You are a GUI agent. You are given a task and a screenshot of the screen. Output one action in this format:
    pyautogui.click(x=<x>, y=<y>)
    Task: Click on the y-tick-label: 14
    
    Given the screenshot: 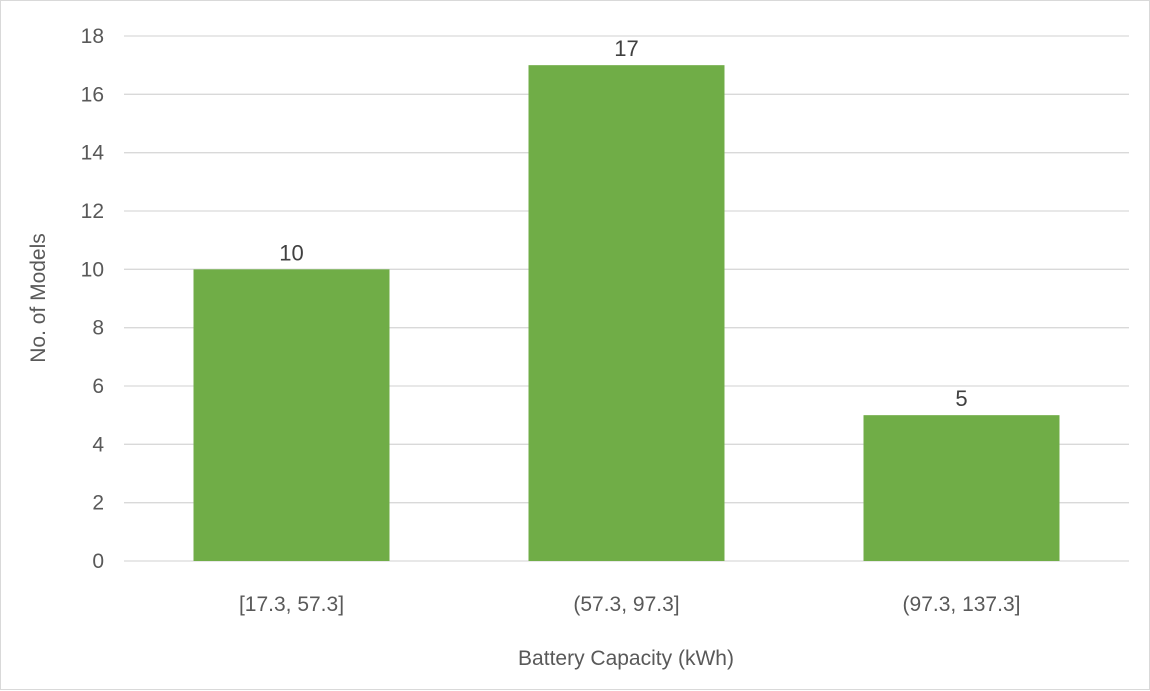 What is the action you would take?
    pyautogui.click(x=93, y=153)
    